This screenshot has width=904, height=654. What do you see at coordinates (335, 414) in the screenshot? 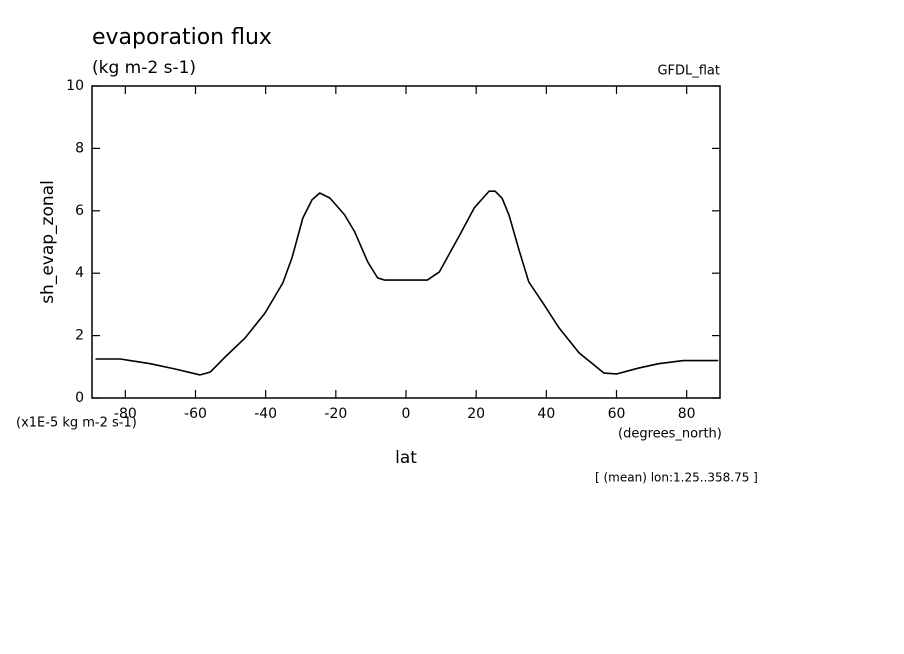
I see `x-tick-label: -20` at bounding box center [335, 414].